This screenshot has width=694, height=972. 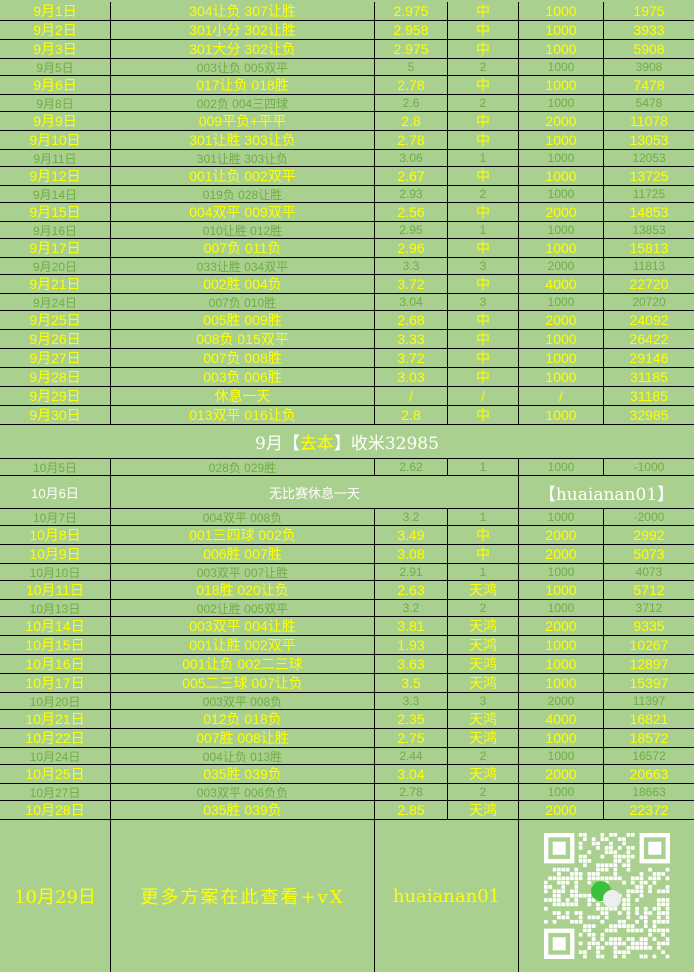 I want to click on cell-odds: 2.44, so click(x=411, y=756).